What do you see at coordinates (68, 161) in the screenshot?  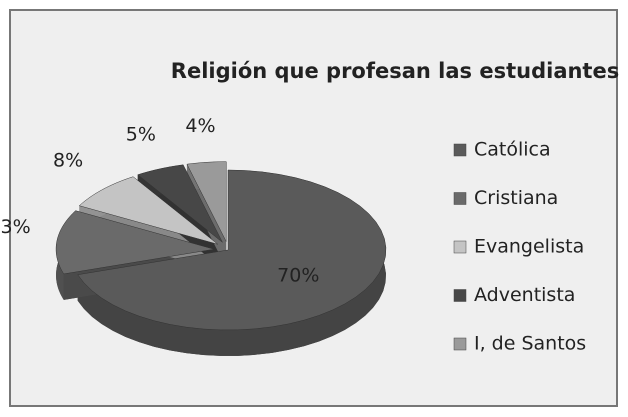 I see `data-label: 8%` at bounding box center [68, 161].